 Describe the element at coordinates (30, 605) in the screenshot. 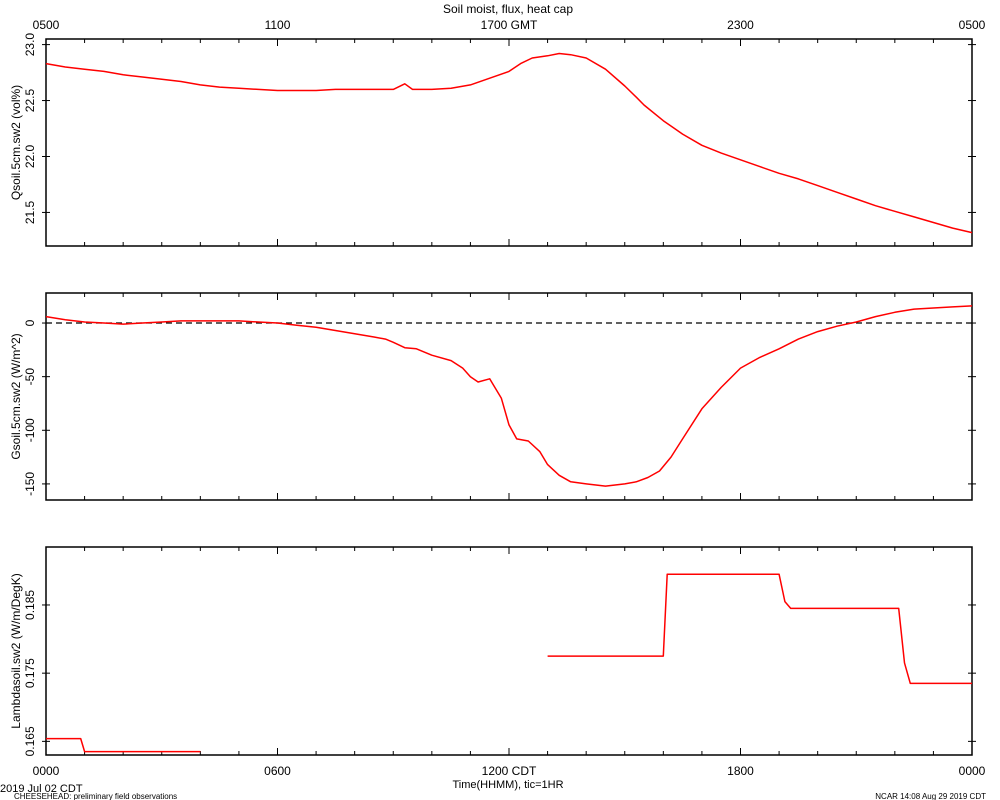

I see `y-tick-label: 0.185` at that location.